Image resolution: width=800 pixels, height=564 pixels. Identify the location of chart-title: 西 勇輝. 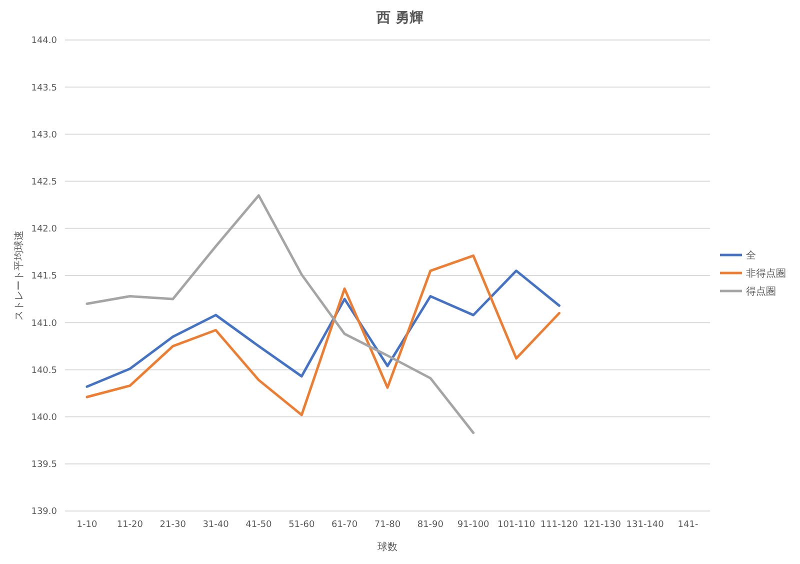
(400, 18).